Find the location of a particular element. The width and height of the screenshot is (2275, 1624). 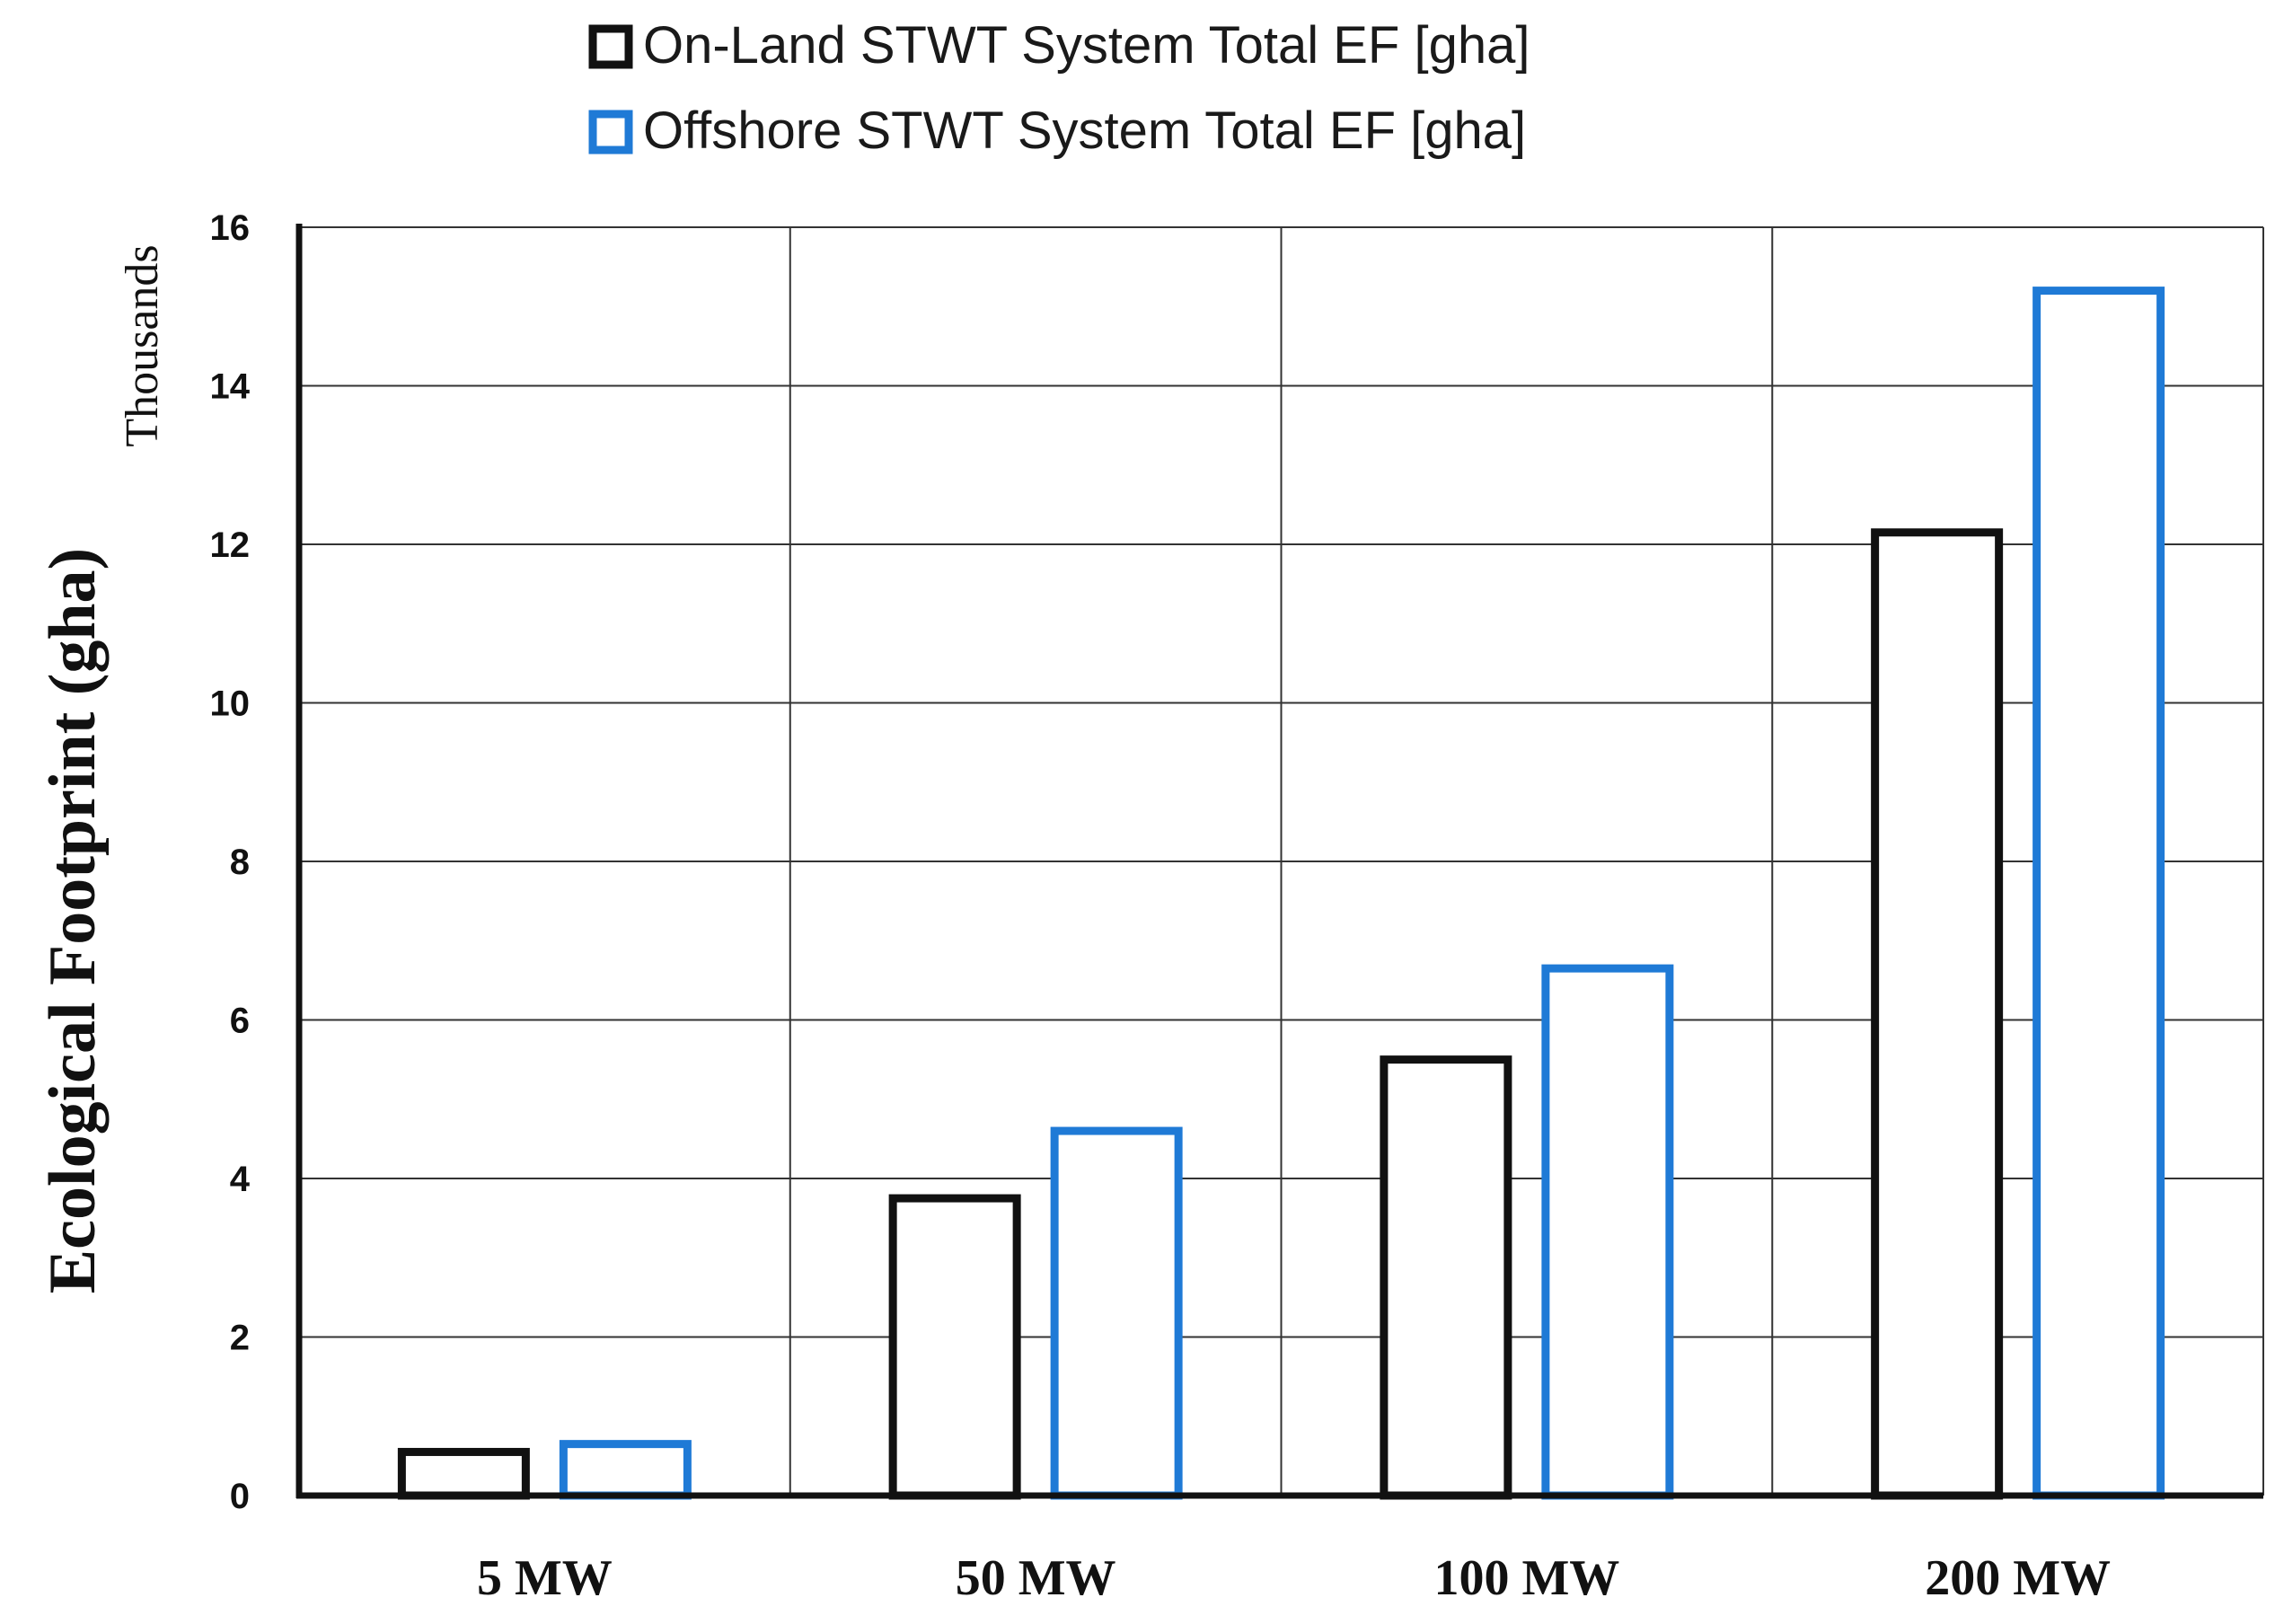

bar-on-land-100-mw is located at coordinates (1446, 1277).